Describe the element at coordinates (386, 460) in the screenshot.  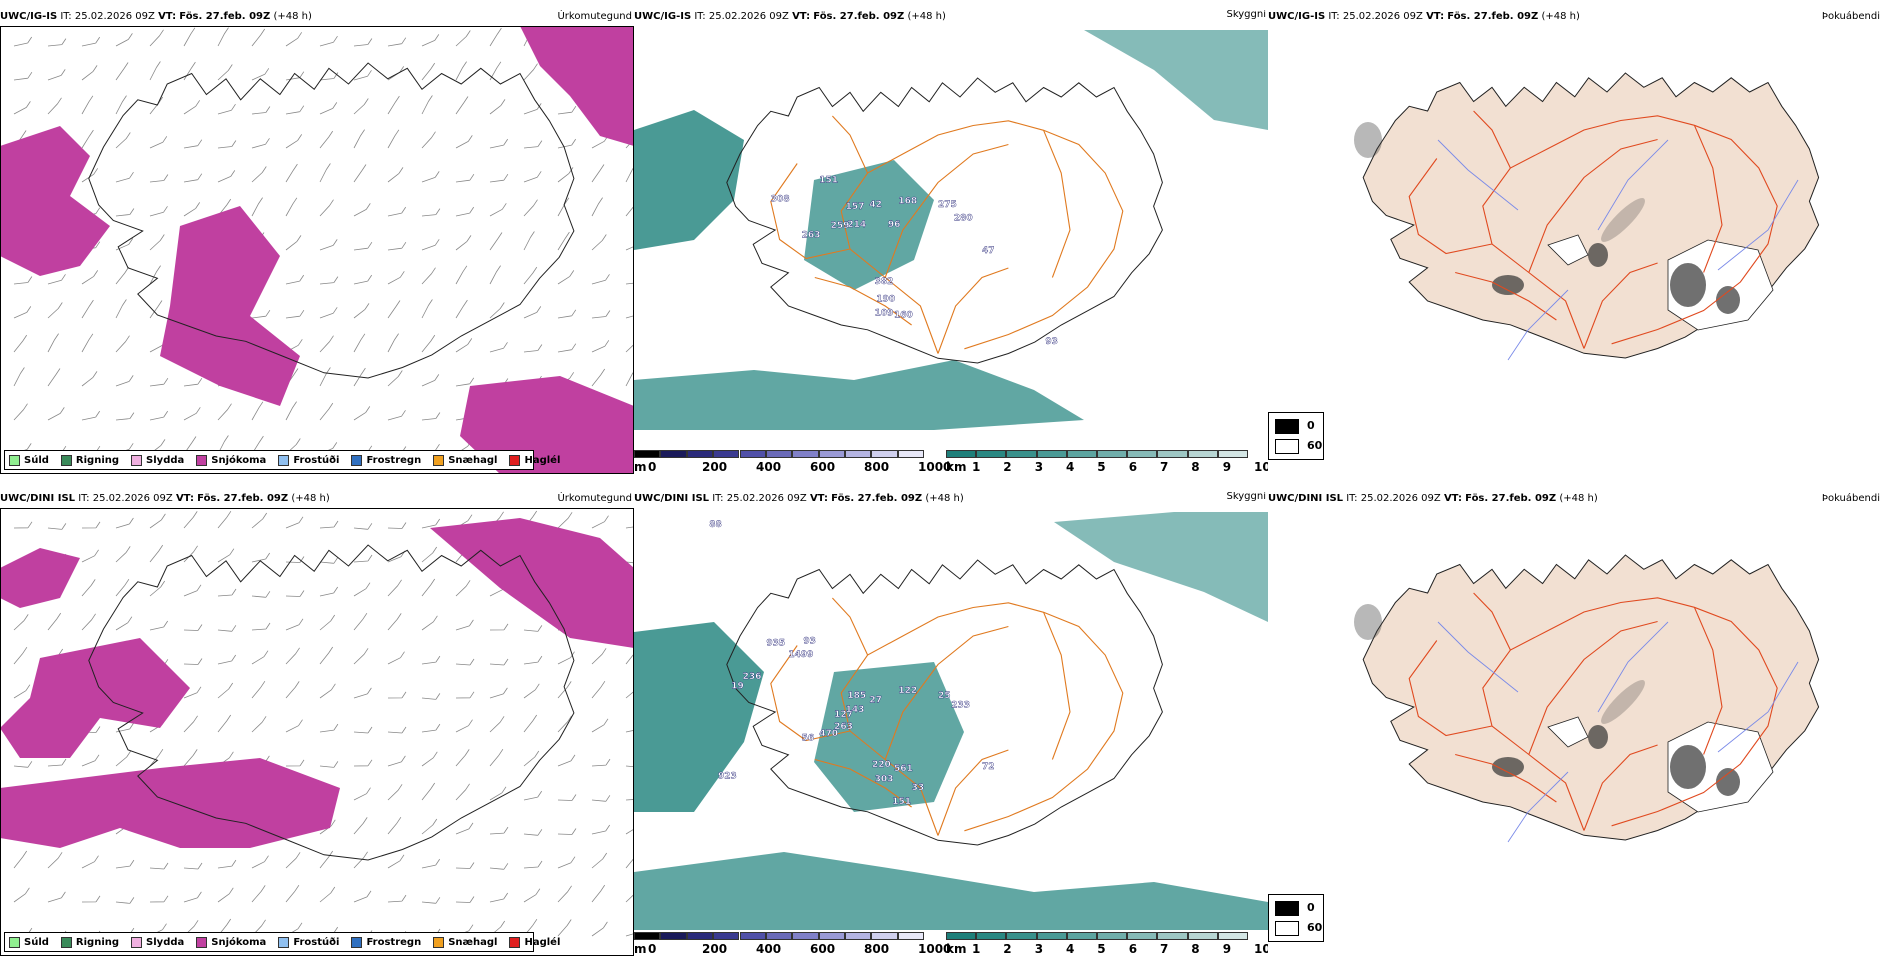
I see `legend-item: Frostregn` at that location.